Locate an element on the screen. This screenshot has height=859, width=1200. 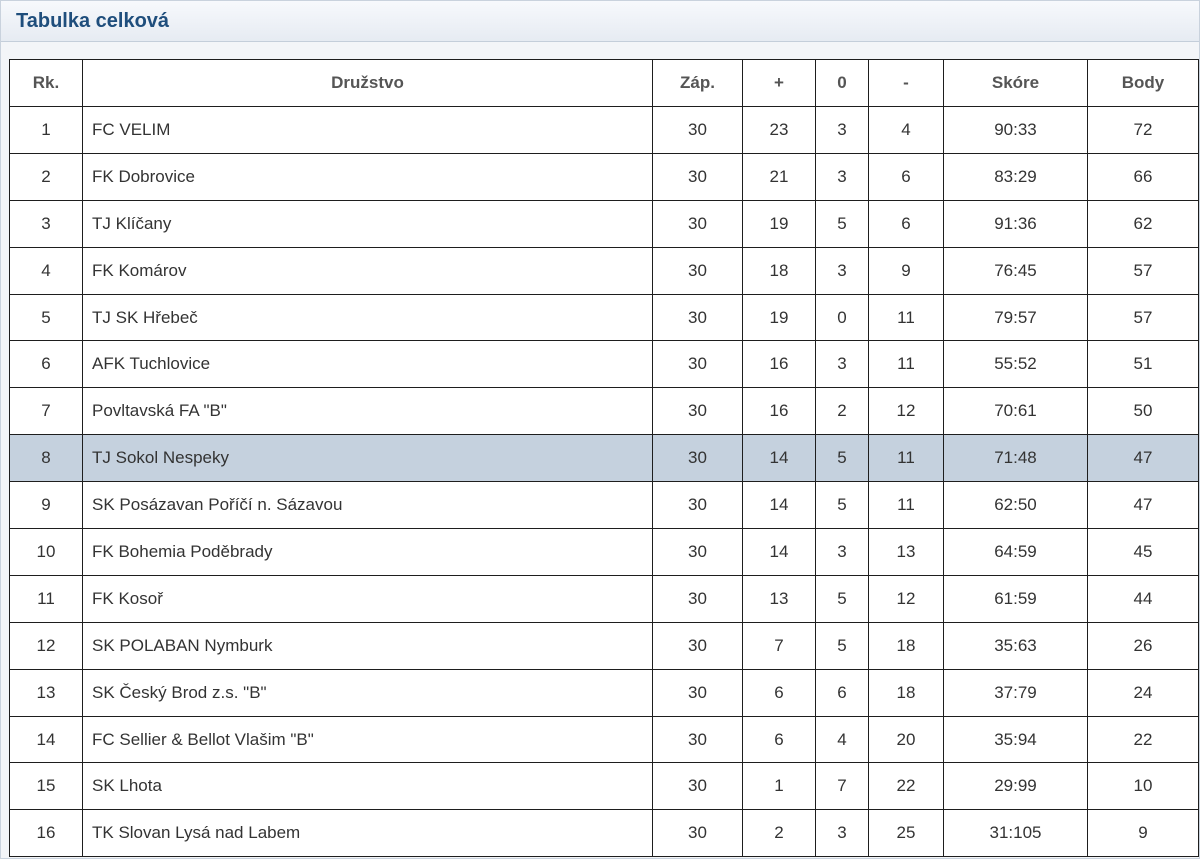
column-header-points: Body is located at coordinates (1143, 83).